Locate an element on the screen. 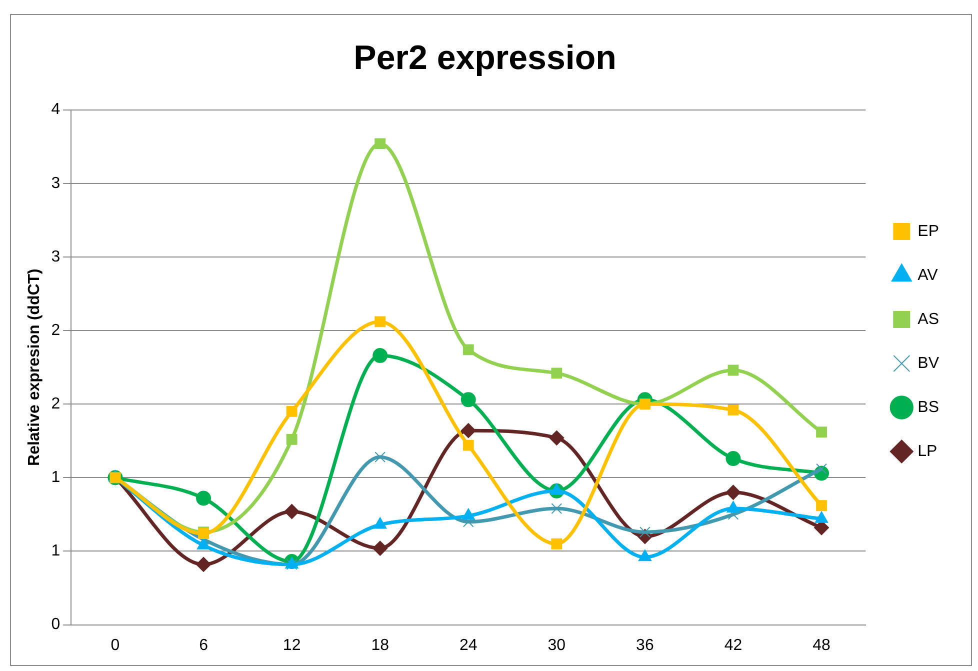  legend-label: BS is located at coordinates (928, 407).